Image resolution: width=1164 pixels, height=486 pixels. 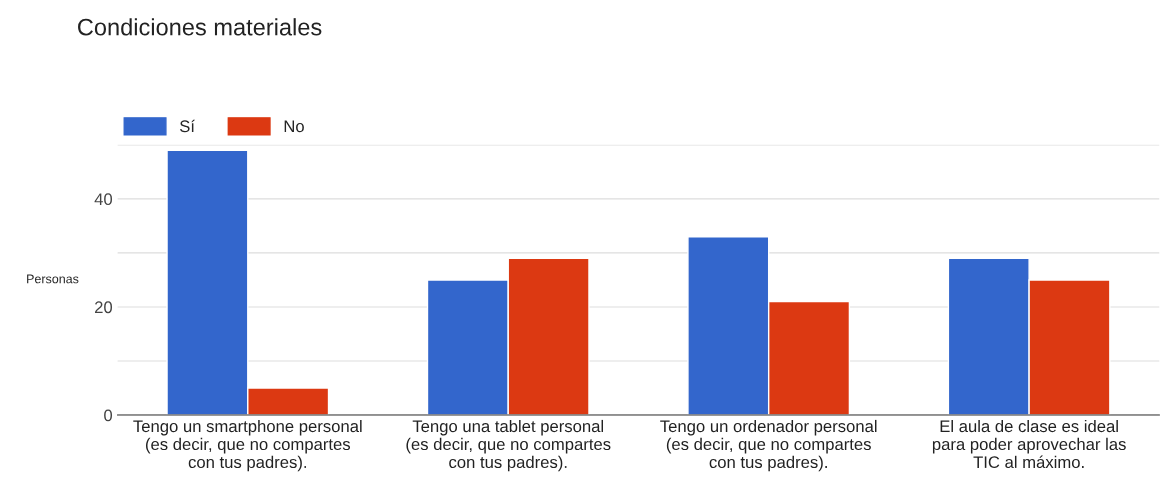 I want to click on y-axis-title: Personas, so click(x=53, y=279).